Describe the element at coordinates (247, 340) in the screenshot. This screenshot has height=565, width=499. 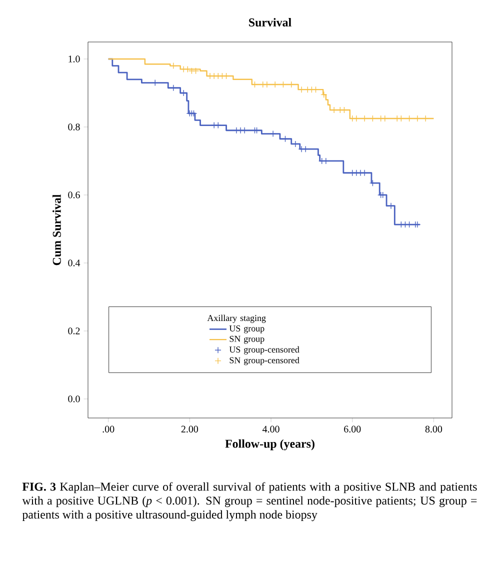
I see `legend-label: SN group` at that location.